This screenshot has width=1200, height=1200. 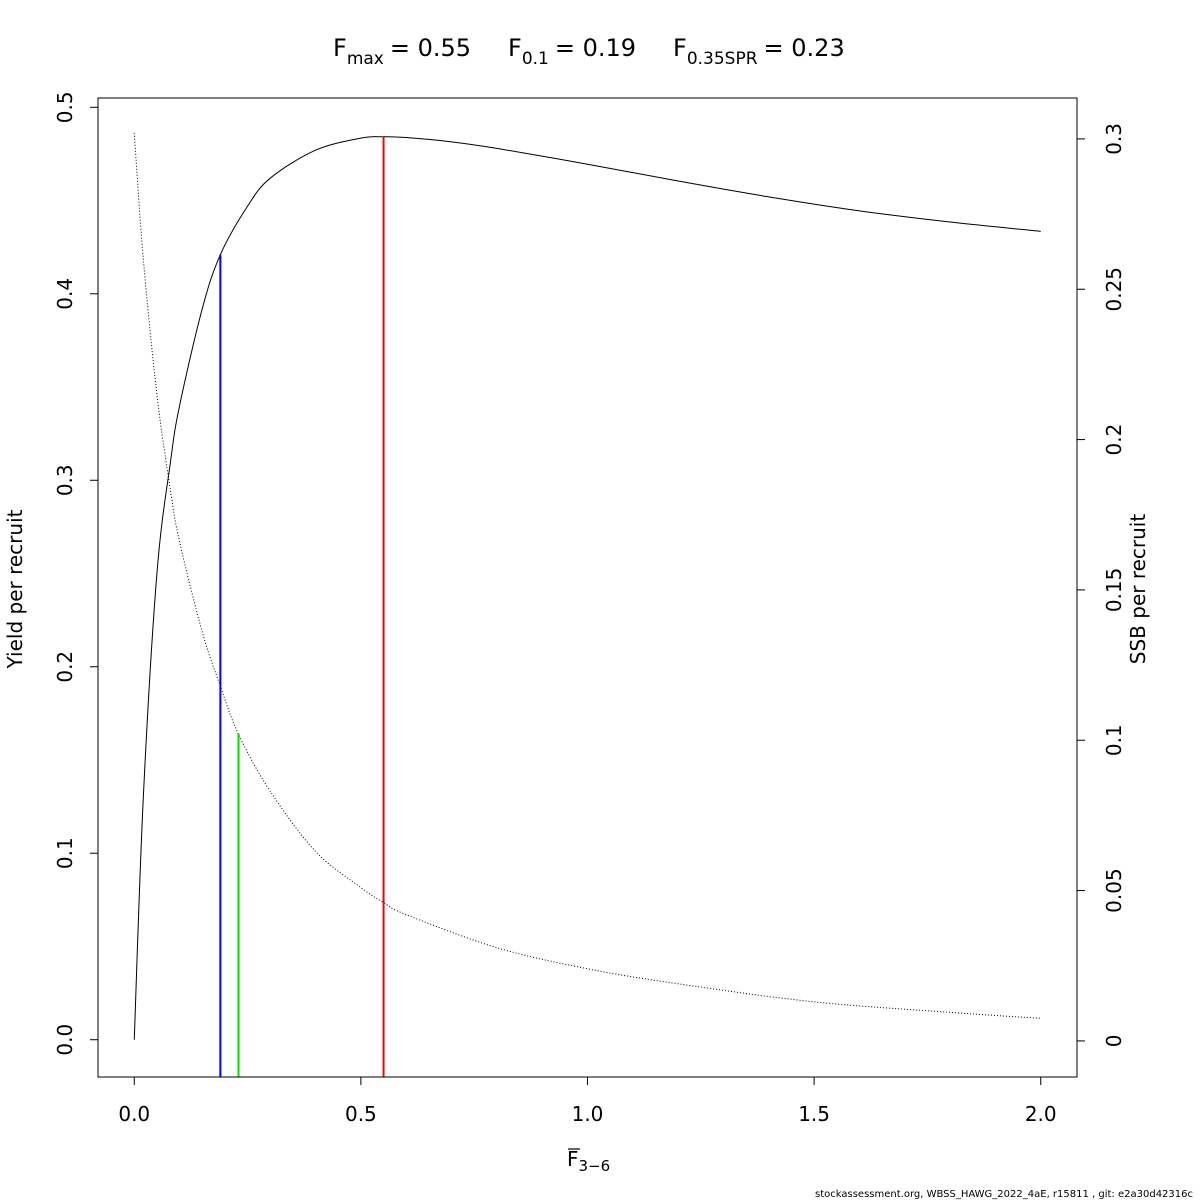 I want to click on y-tick-label: 0.3, so click(x=65, y=480).